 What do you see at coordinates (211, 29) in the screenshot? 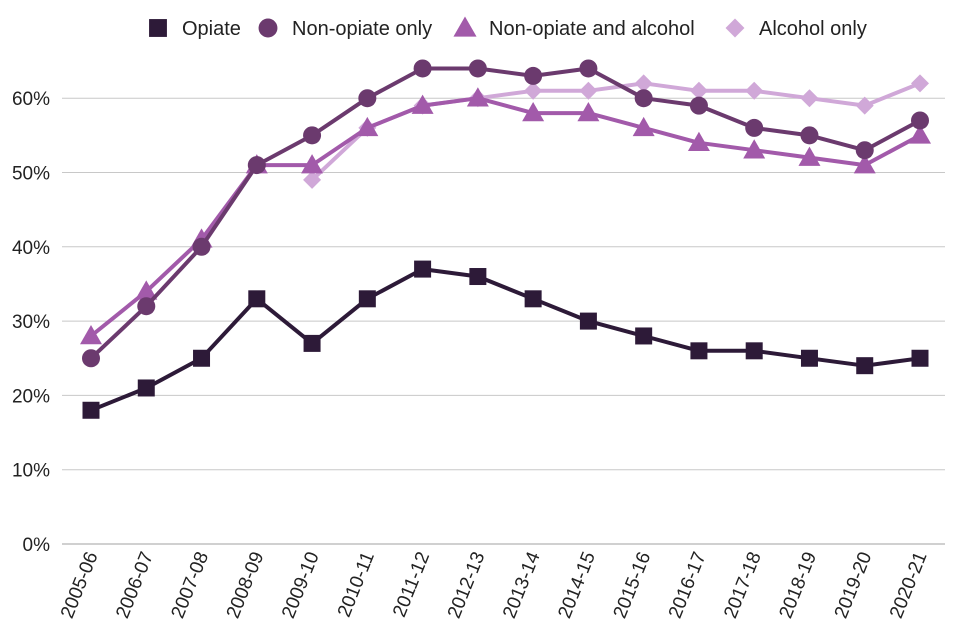
I see `legend-label: Opiate` at bounding box center [211, 29].